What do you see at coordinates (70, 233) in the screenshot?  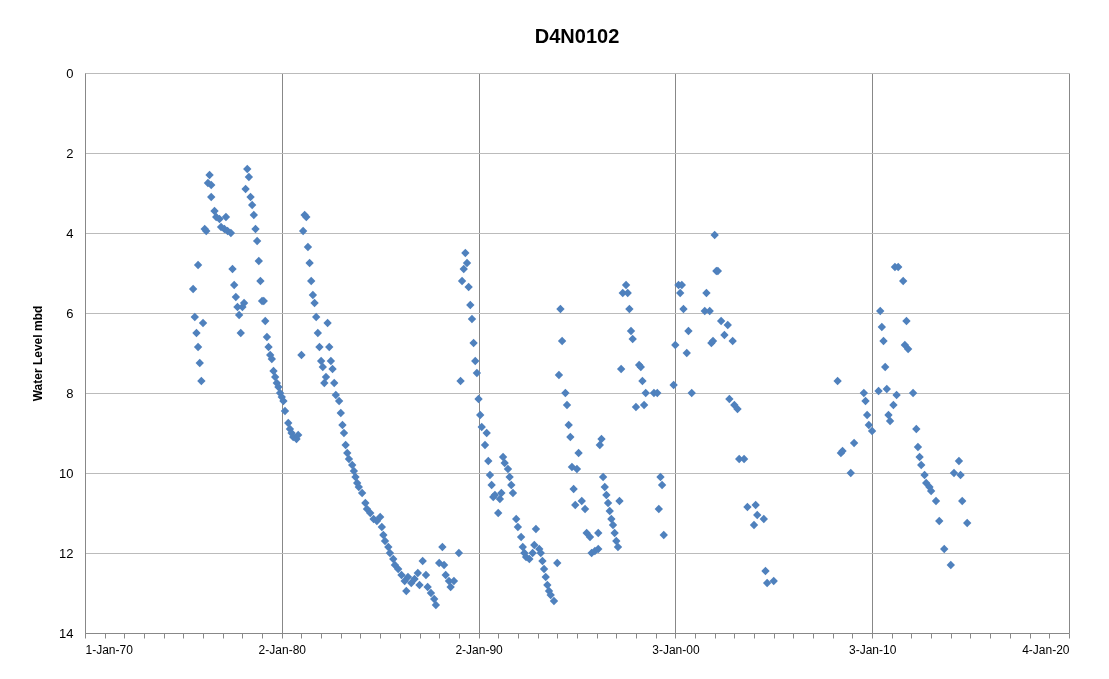 I see `y-tick-label: 4` at bounding box center [70, 233].